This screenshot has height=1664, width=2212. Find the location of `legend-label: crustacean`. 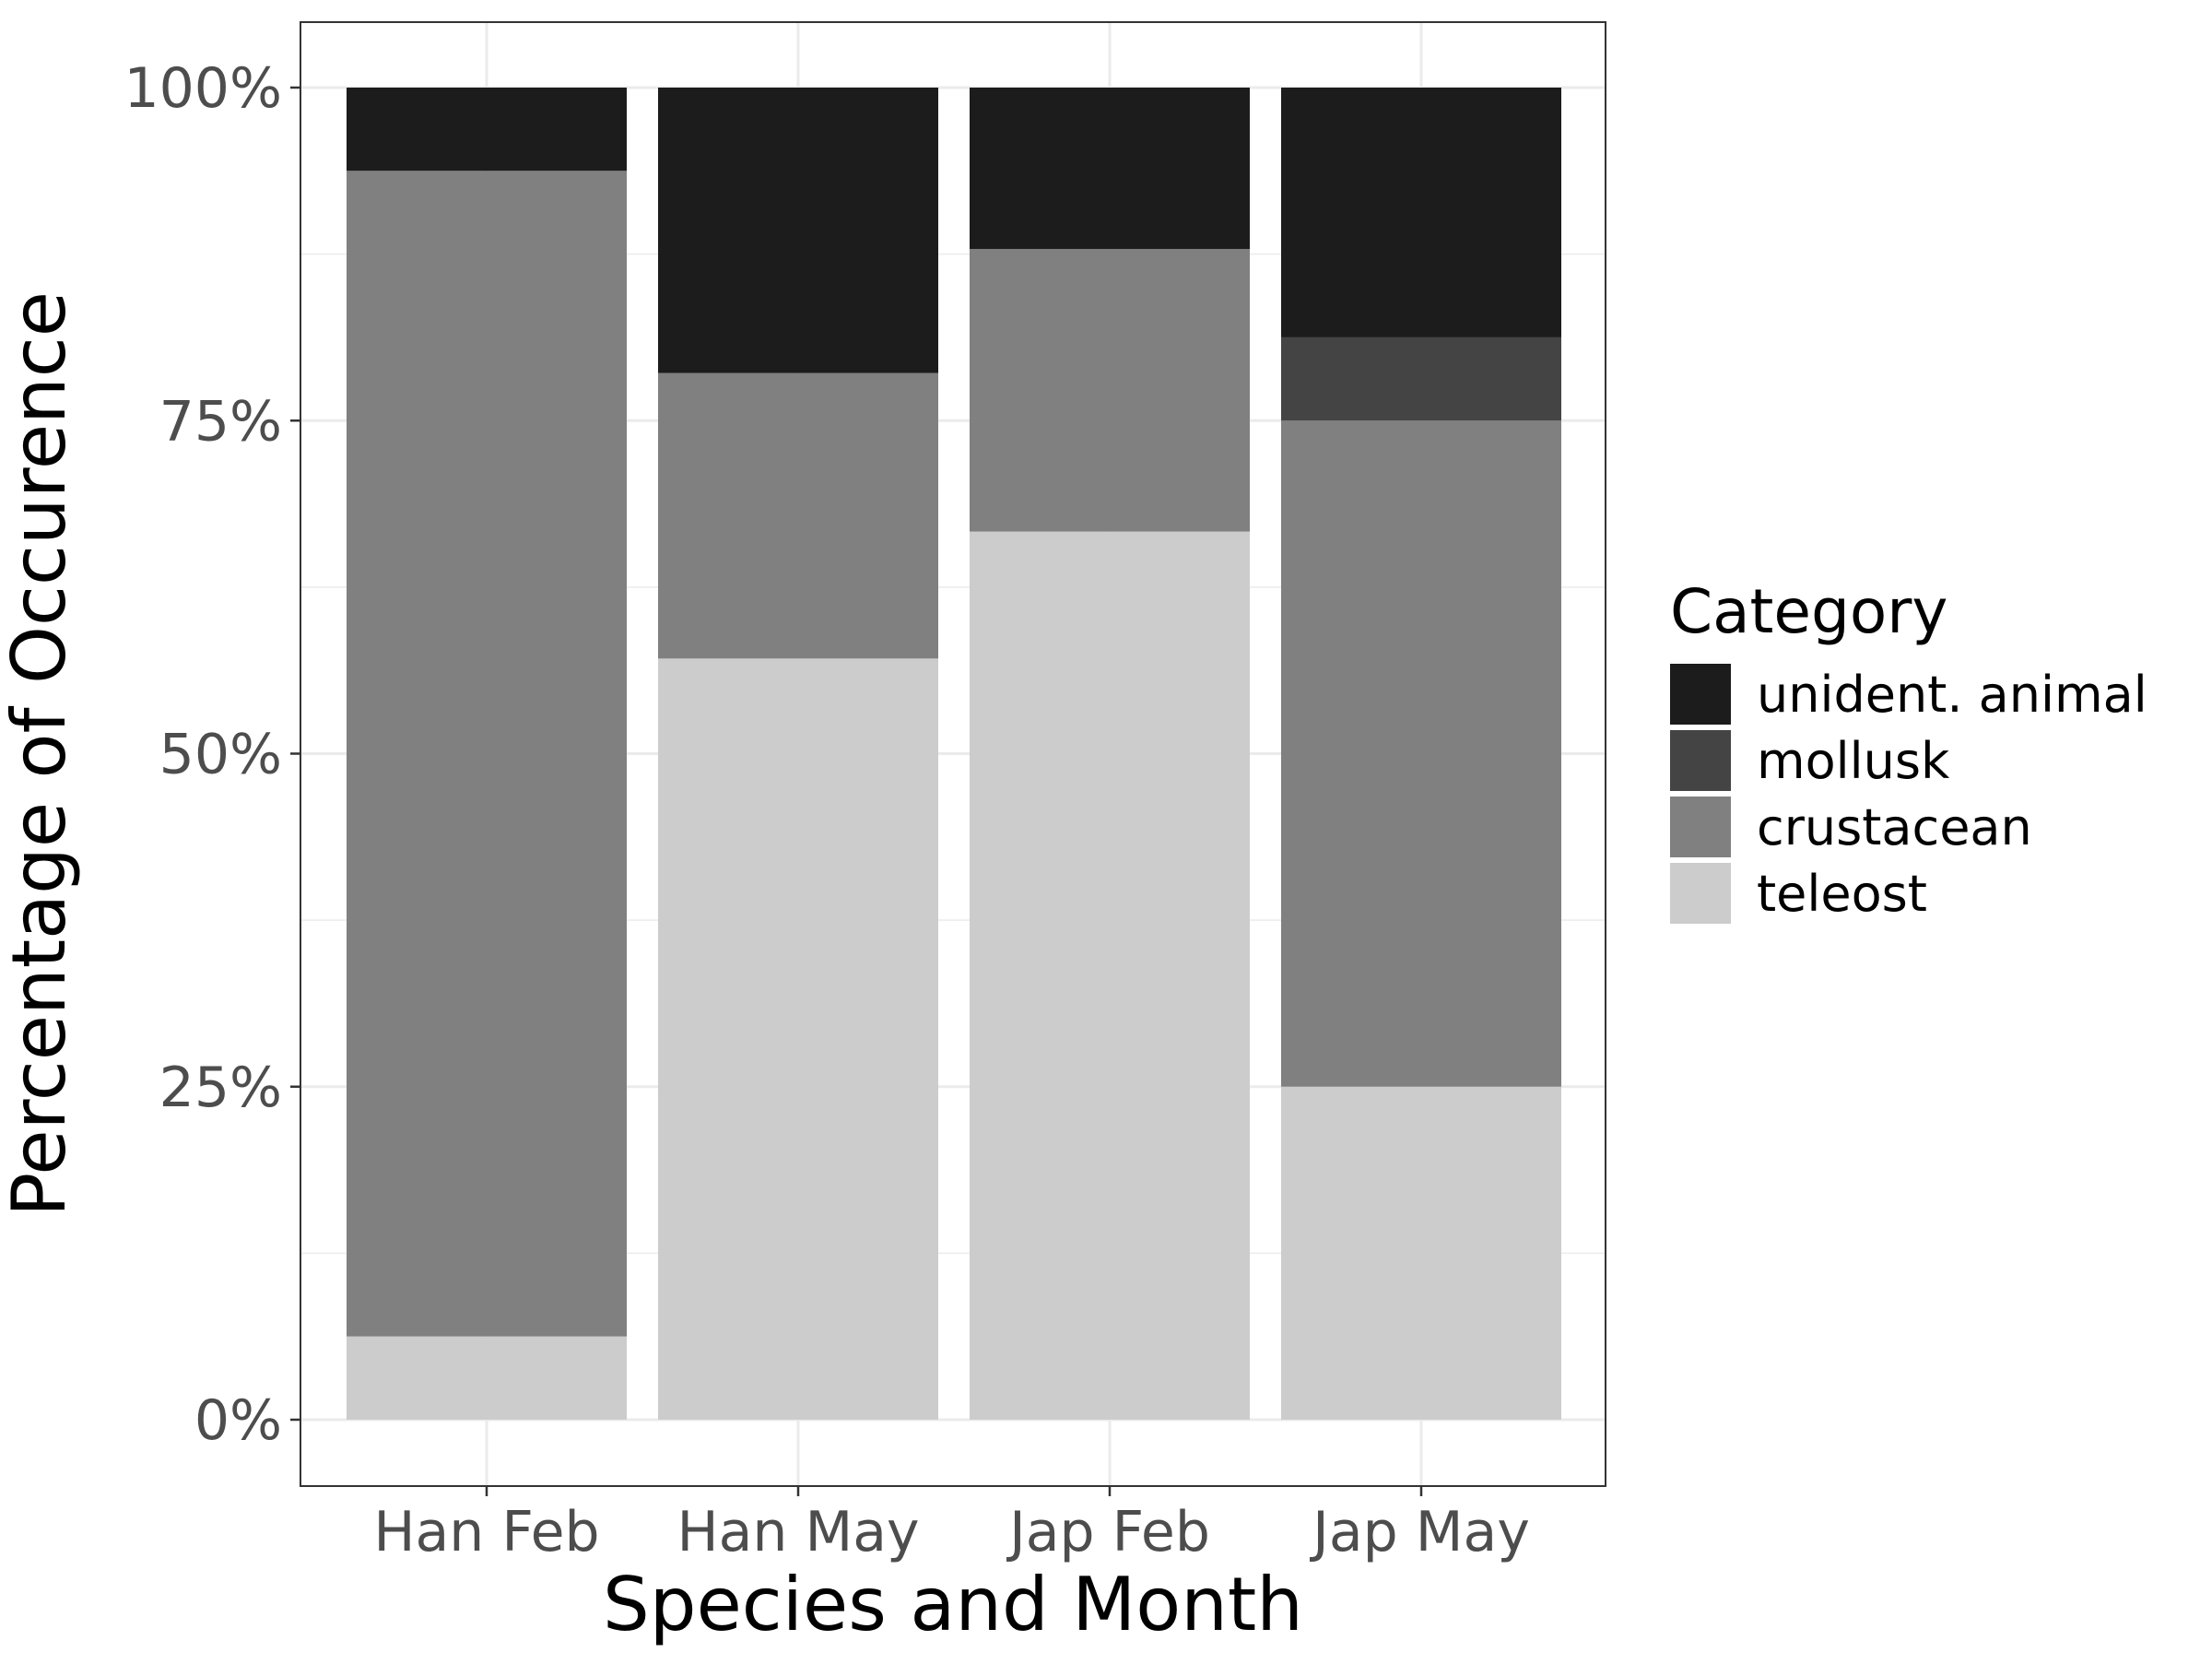

legend-label: crustacean is located at coordinates (1894, 827).